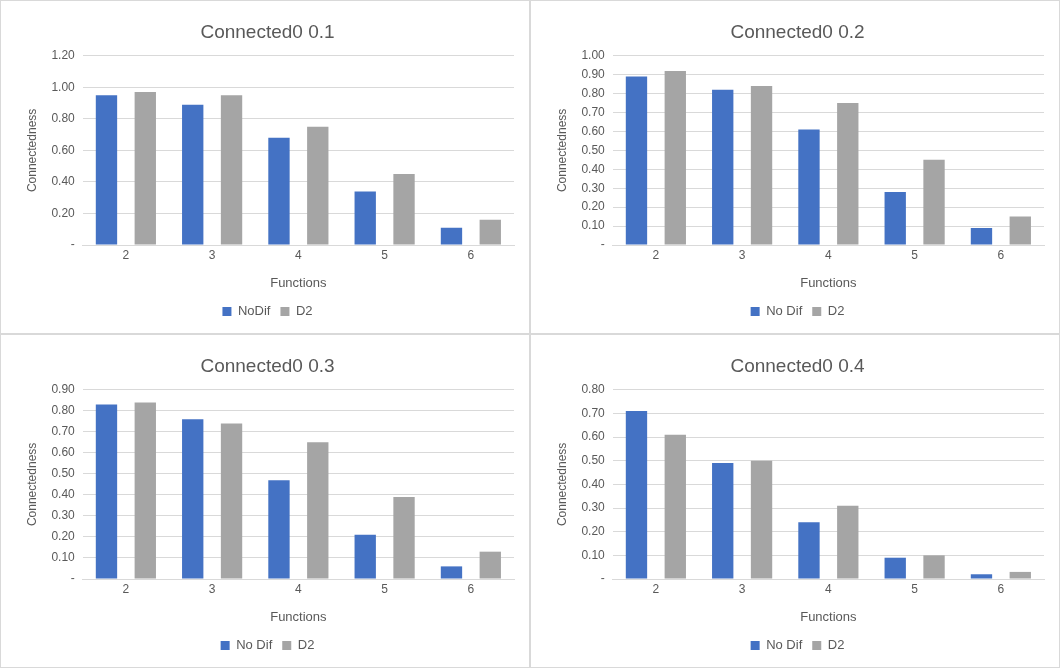  I want to click on legend-label: NoDif, so click(254, 311).